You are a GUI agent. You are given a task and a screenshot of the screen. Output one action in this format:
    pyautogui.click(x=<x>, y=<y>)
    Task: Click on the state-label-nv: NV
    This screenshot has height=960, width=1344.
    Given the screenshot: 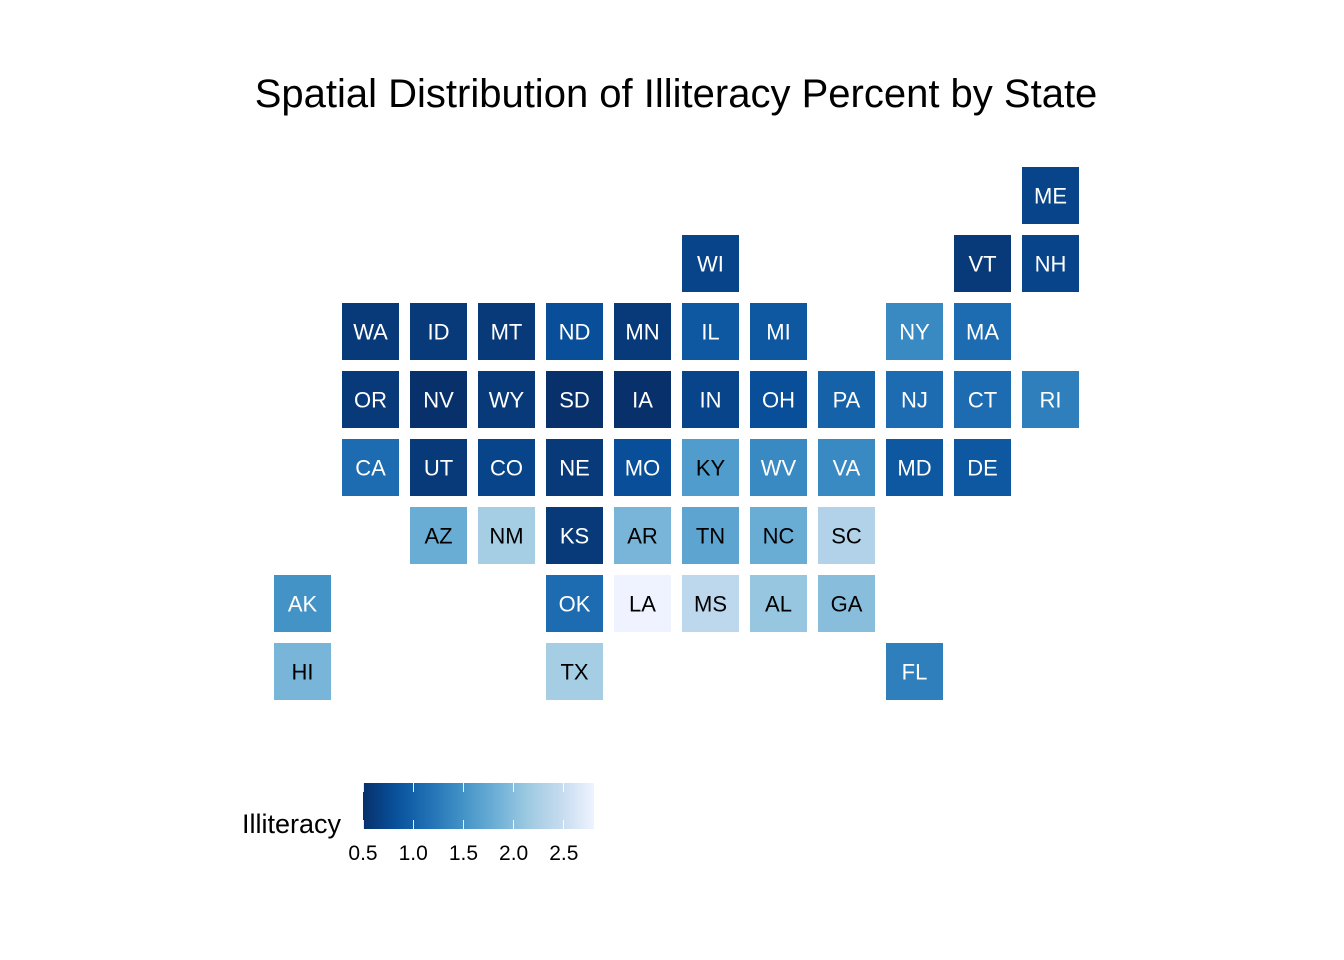 What is the action you would take?
    pyautogui.click(x=438, y=400)
    